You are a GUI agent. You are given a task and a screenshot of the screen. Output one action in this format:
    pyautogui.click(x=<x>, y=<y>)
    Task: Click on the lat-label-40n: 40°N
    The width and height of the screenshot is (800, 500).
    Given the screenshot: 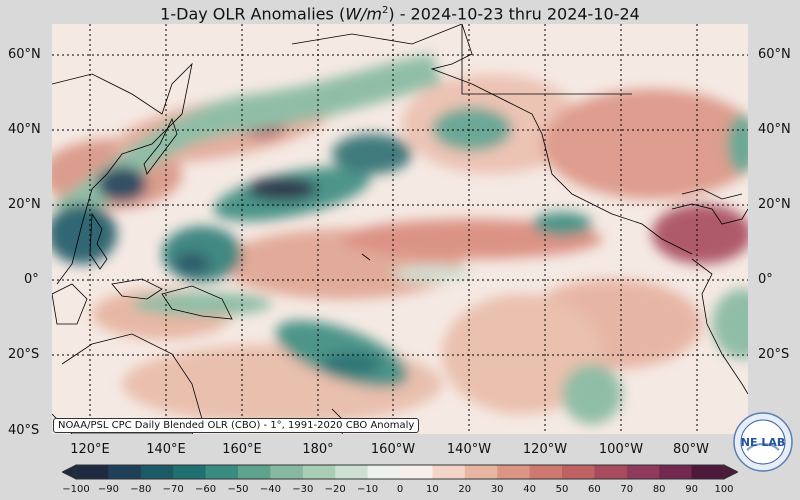 What is the action you would take?
    pyautogui.click(x=24, y=129)
    